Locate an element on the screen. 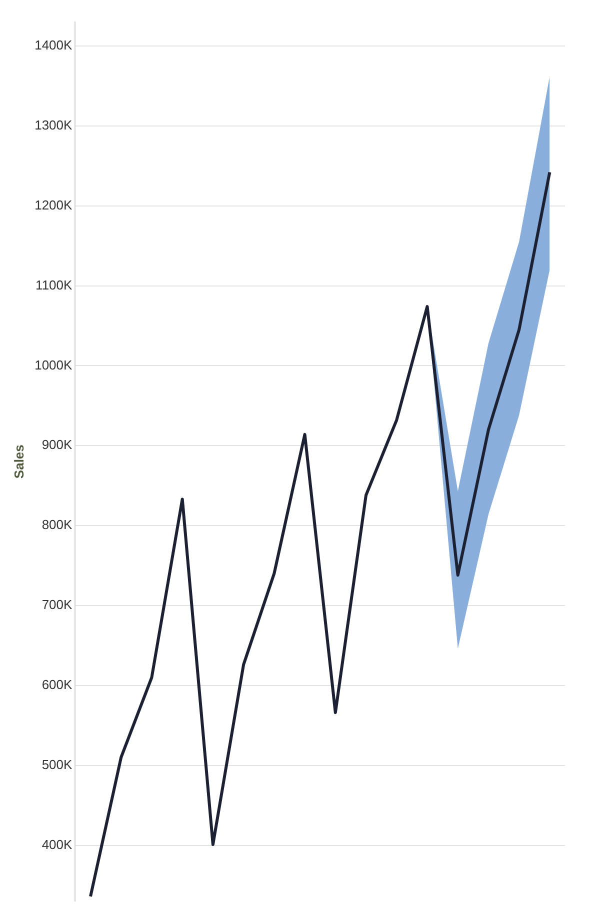 This screenshot has height=920, width=593. y-tick-label: 1200K is located at coordinates (53, 204).